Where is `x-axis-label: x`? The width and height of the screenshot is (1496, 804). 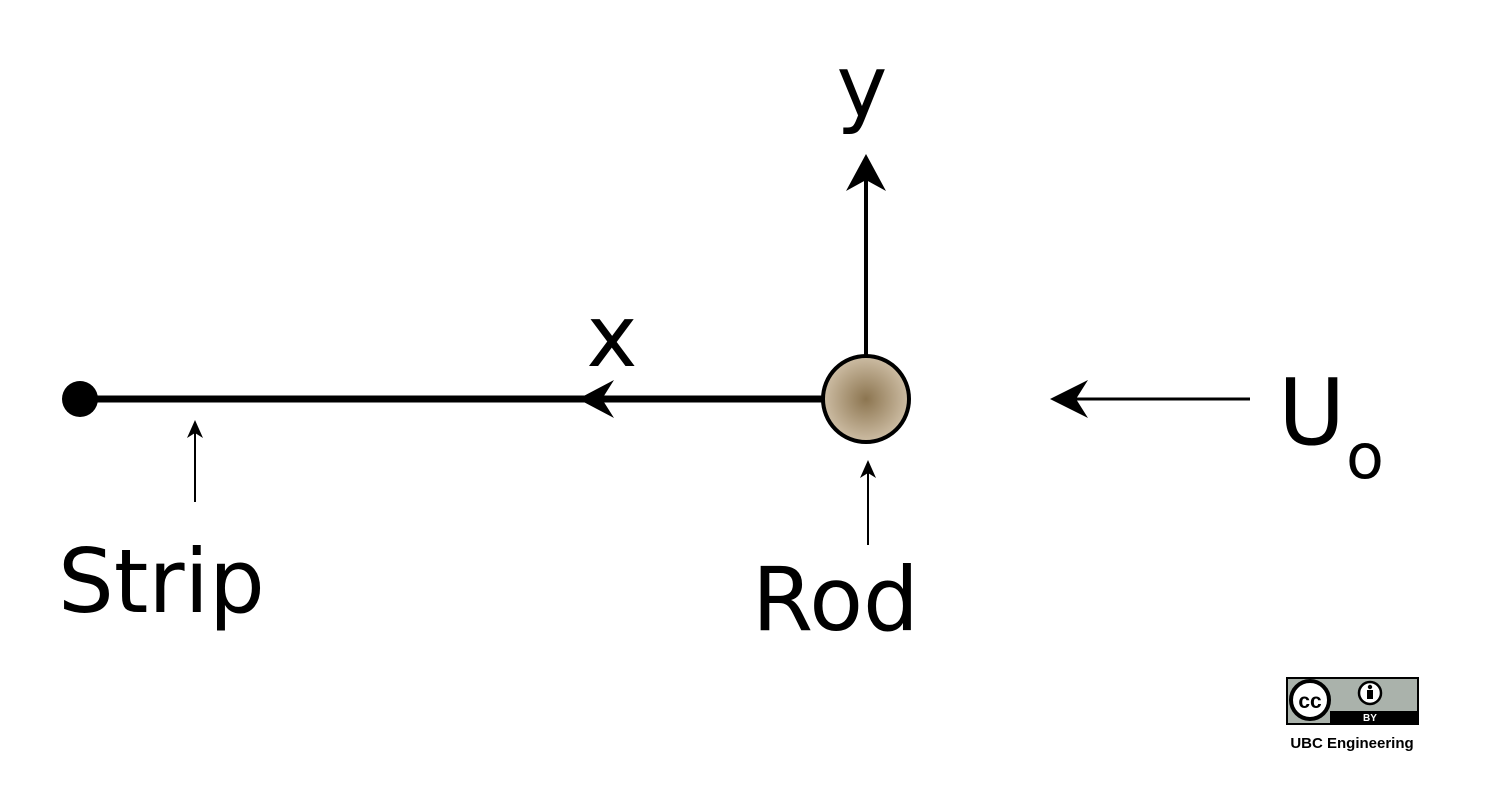
x-axis-label: x is located at coordinates (612, 337).